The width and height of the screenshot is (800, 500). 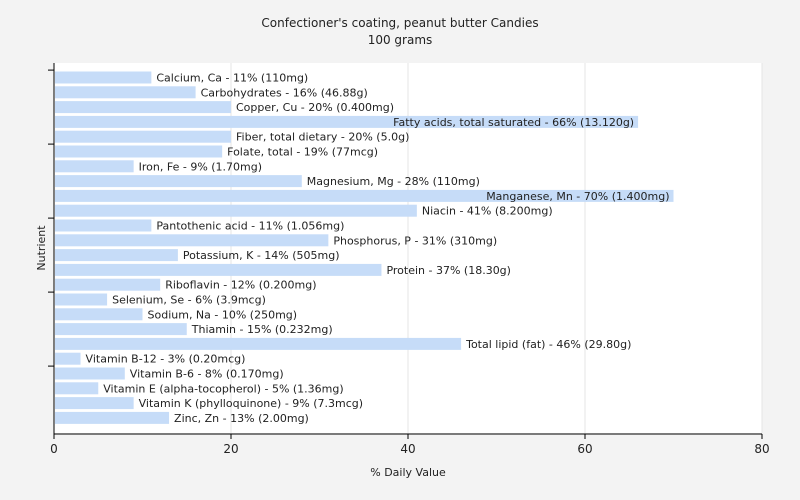 I want to click on bar-label: Potassium, K - 14% (505mg), so click(x=261, y=255).